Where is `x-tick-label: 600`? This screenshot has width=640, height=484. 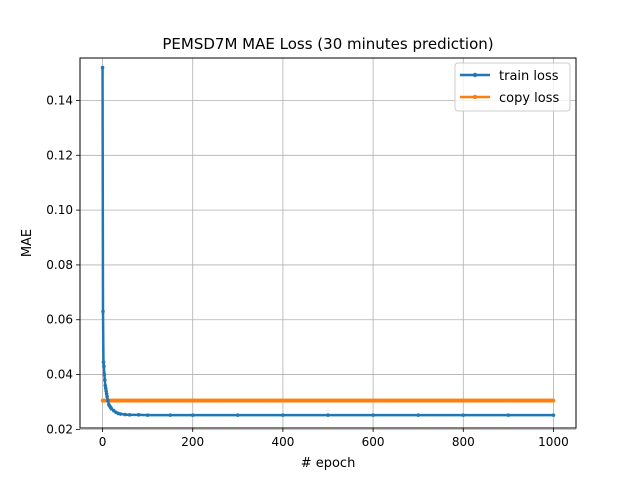
x-tick-label: 600 is located at coordinates (373, 442).